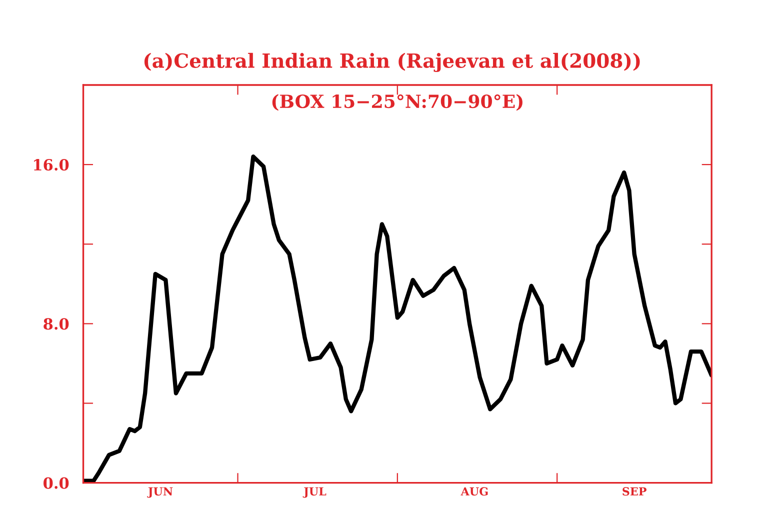  What do you see at coordinates (392, 62) in the screenshot?
I see `chart-title: (a)Central Indian Rain (Rajeevan et al(2008))` at bounding box center [392, 62].